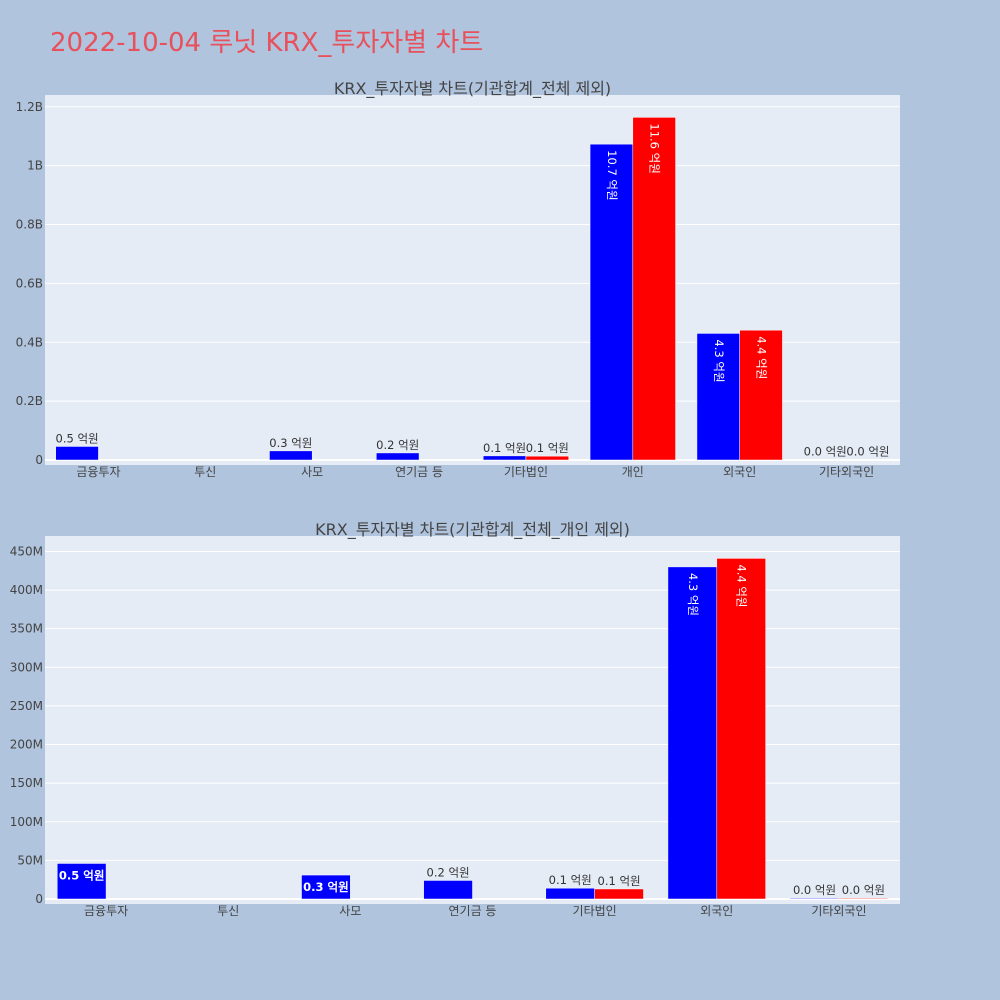 The width and height of the screenshot is (1000, 1000). What do you see at coordinates (26, 706) in the screenshot?
I see `y-tick-label: 250M` at bounding box center [26, 706].